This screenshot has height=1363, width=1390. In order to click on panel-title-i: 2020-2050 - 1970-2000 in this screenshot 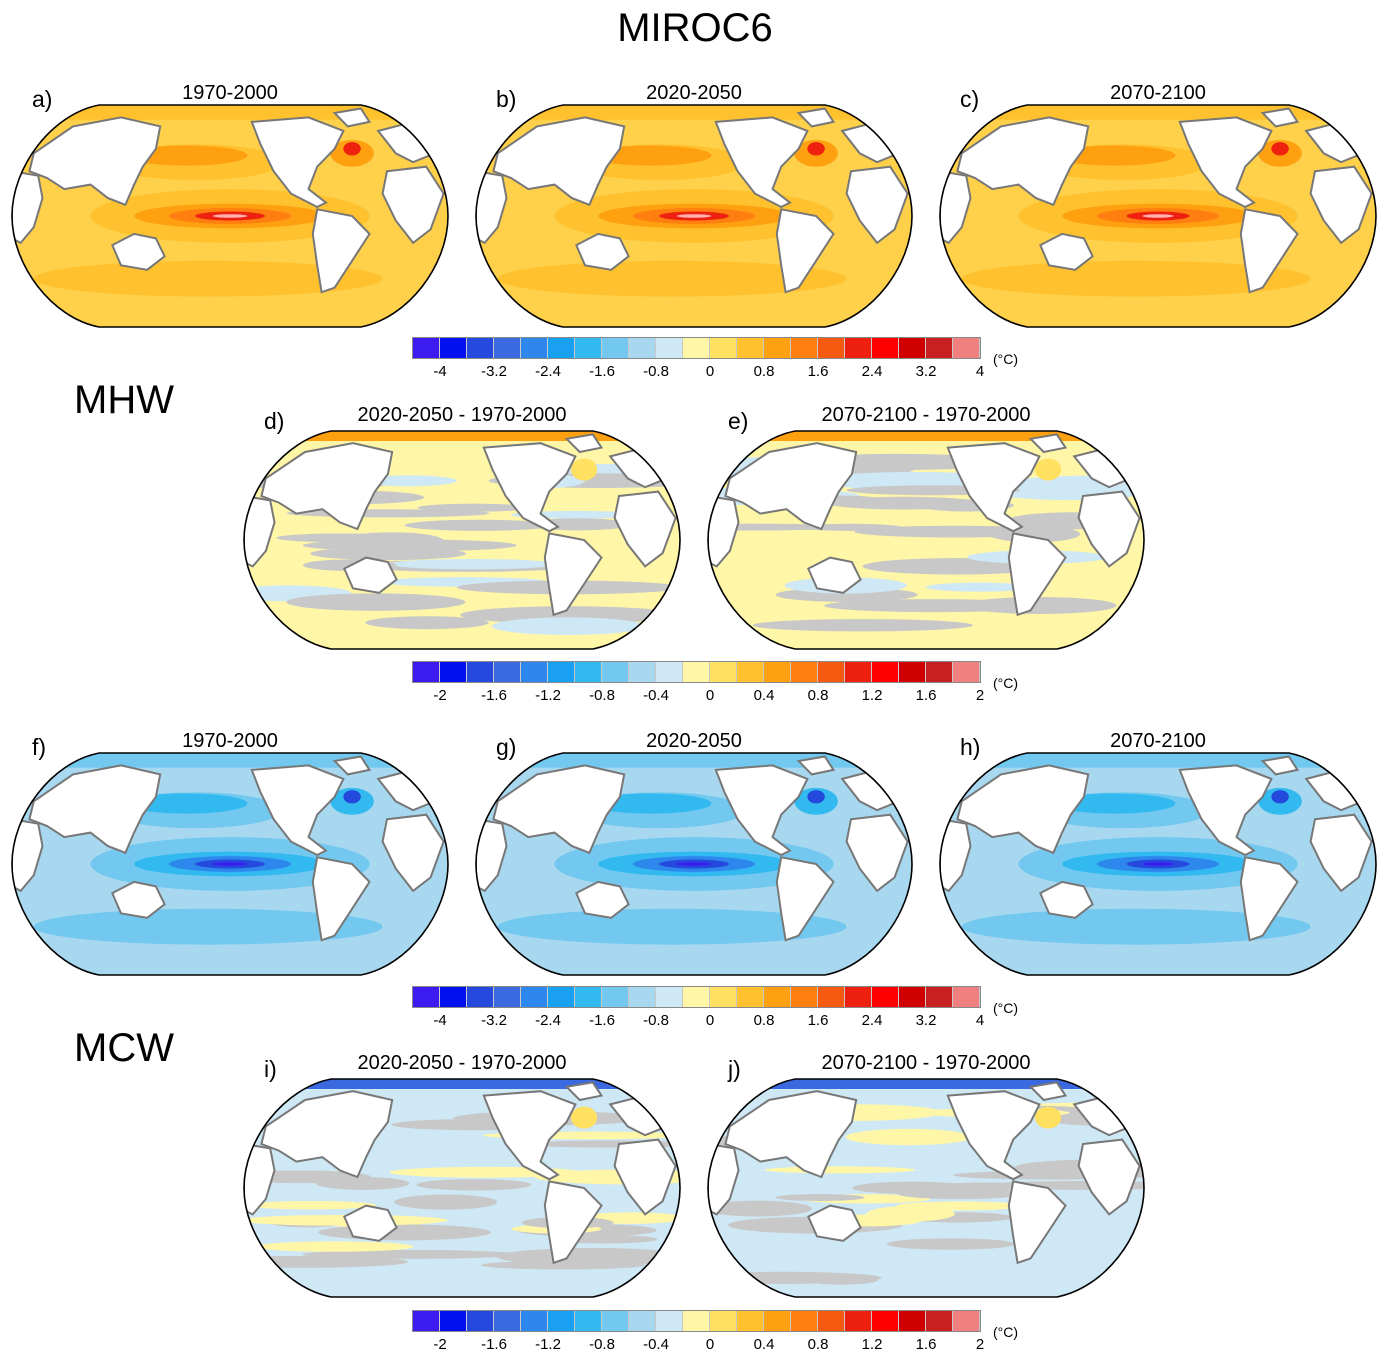, I will do `click(462, 1063)`.